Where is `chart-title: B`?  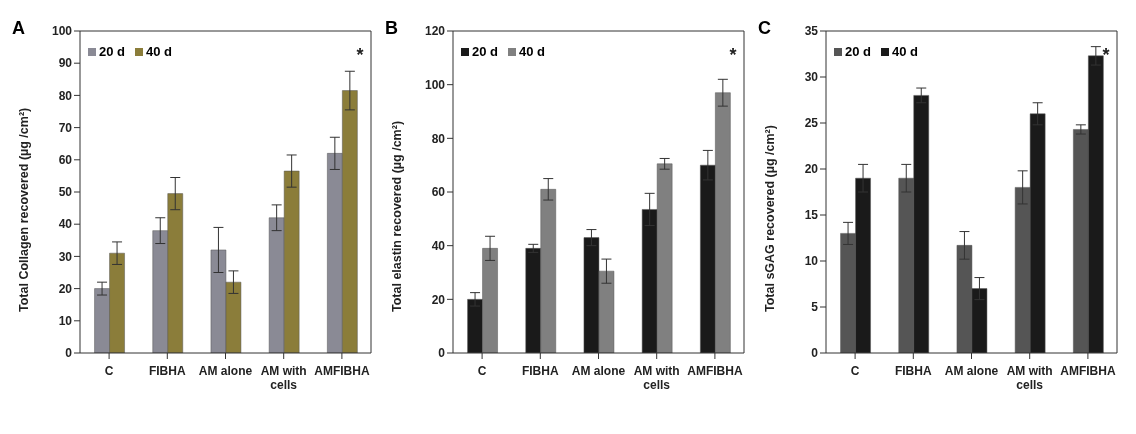
chart-title: B is located at coordinates (391, 28).